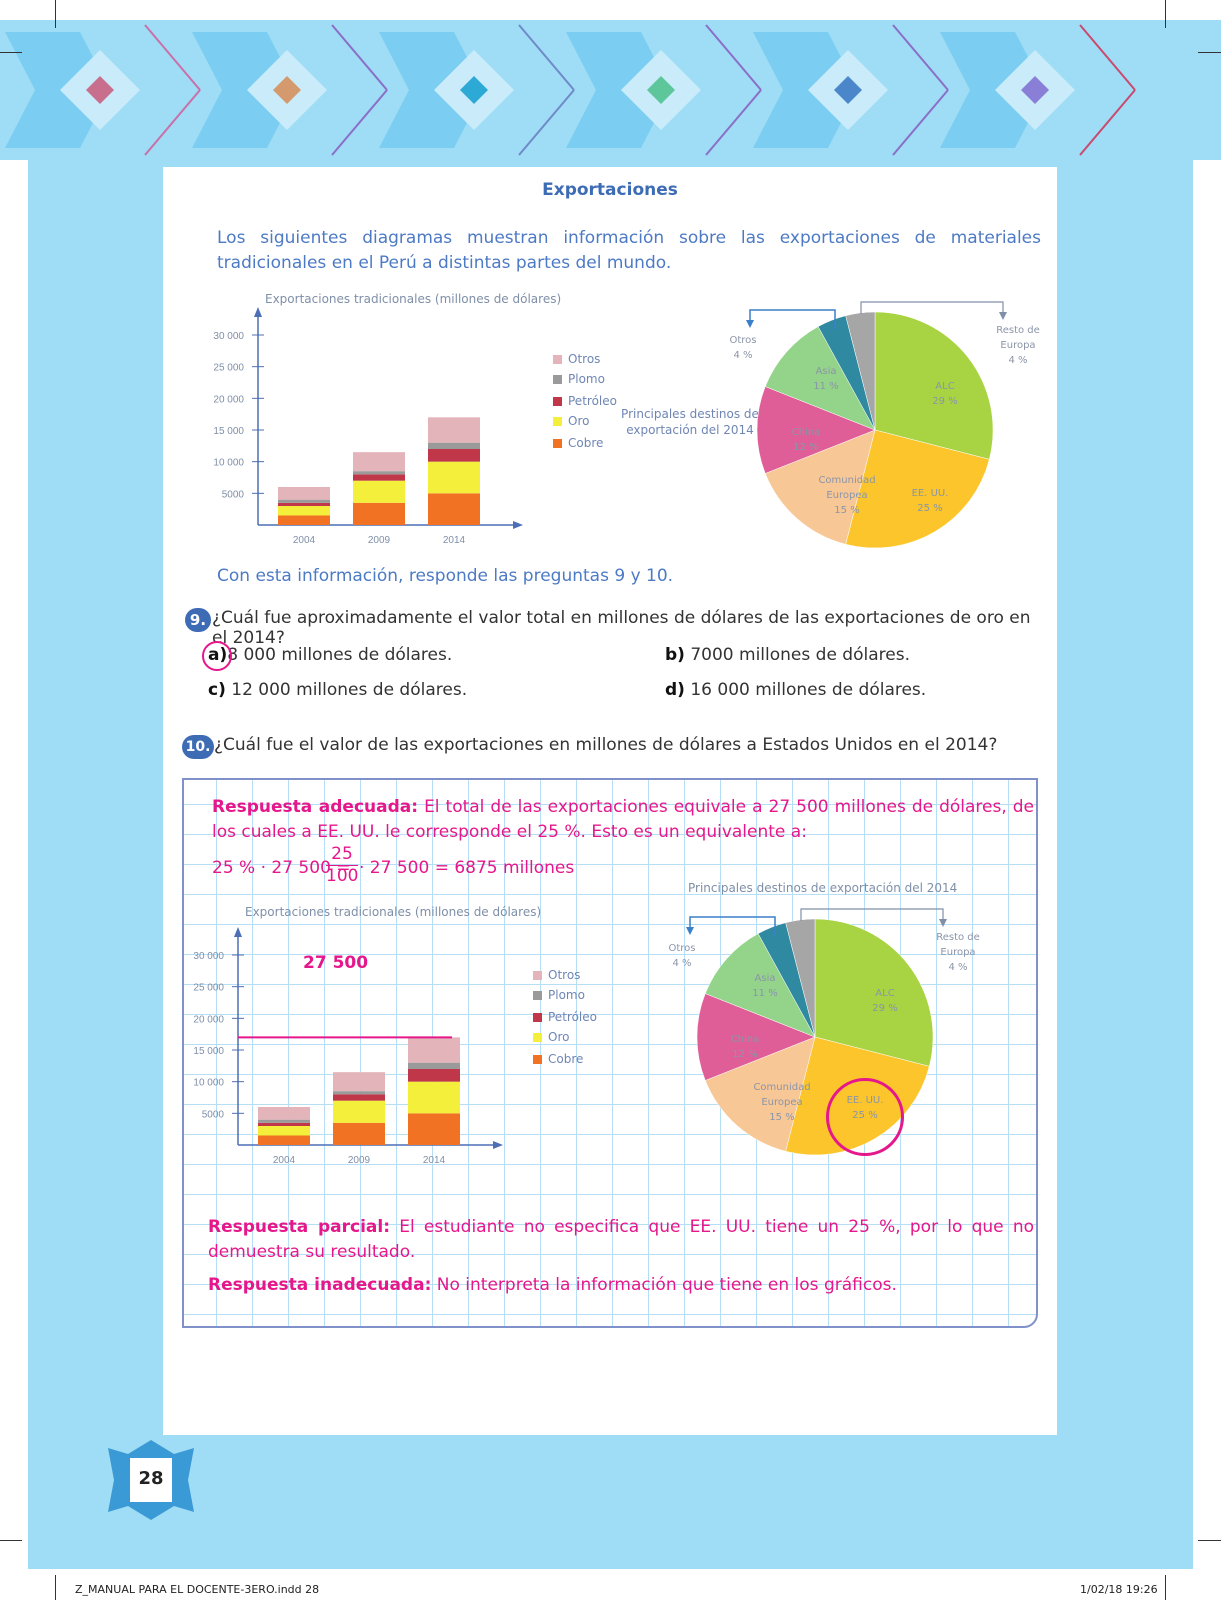 This screenshot has height=1600, width=1221. I want to click on total-marker-value: 27 500, so click(336, 963).